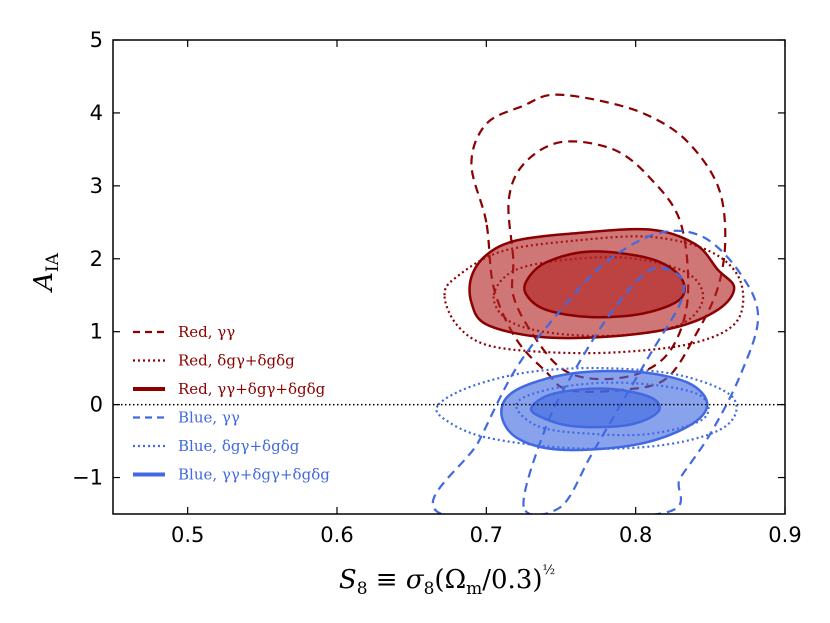 This screenshot has height=623, width=830. Describe the element at coordinates (96, 259) in the screenshot. I see `y-tick-label: 2` at that location.